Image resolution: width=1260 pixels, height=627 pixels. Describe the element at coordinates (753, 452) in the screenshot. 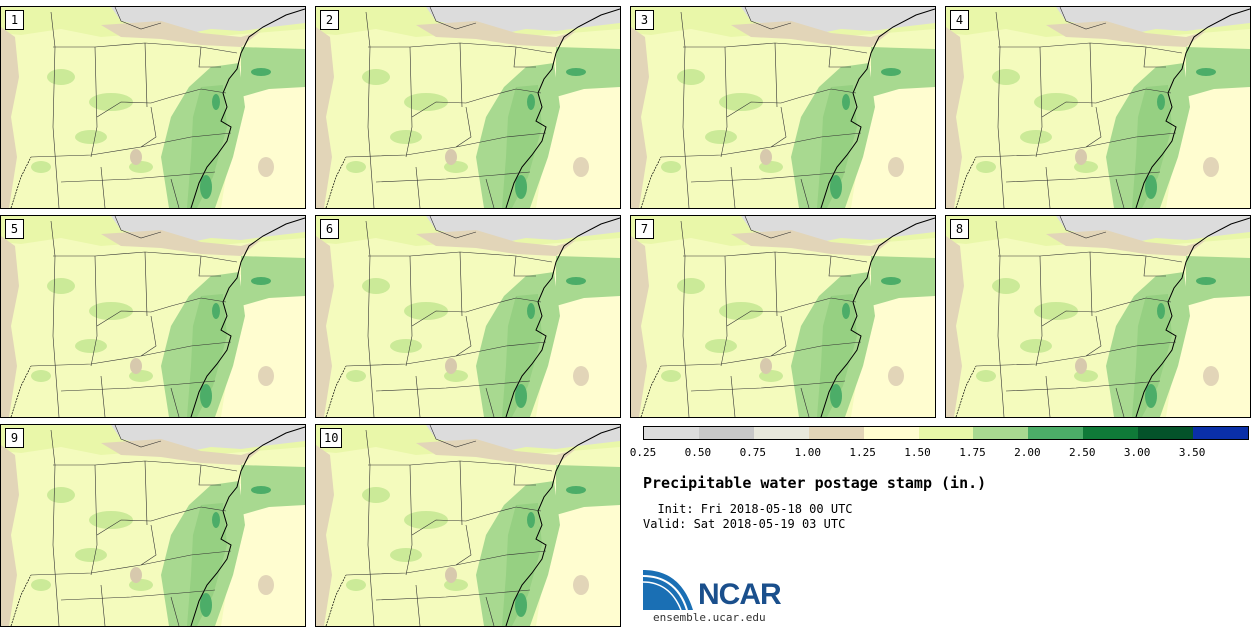

I see `colorbar-tick-label: 0.75` at that location.